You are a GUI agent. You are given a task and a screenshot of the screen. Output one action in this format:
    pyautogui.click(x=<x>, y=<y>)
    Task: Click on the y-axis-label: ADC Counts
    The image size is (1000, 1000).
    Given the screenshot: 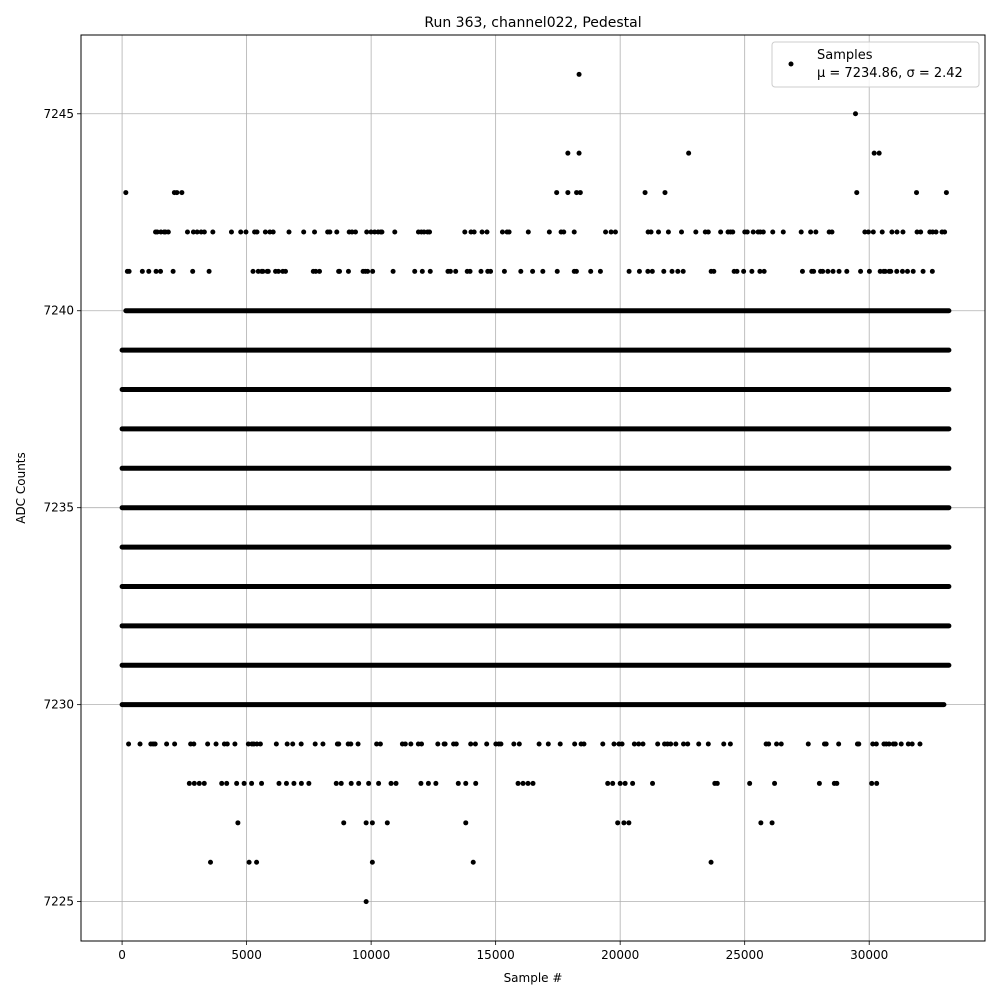 What is the action you would take?
    pyautogui.click(x=21, y=488)
    